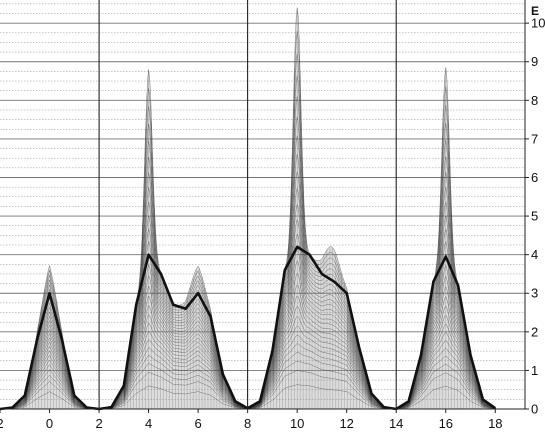  What do you see at coordinates (251, 420) in the screenshot?
I see `x-axis-ticks: 2 0 2 4 6 8 10 12 14 16 18` at bounding box center [251, 420].